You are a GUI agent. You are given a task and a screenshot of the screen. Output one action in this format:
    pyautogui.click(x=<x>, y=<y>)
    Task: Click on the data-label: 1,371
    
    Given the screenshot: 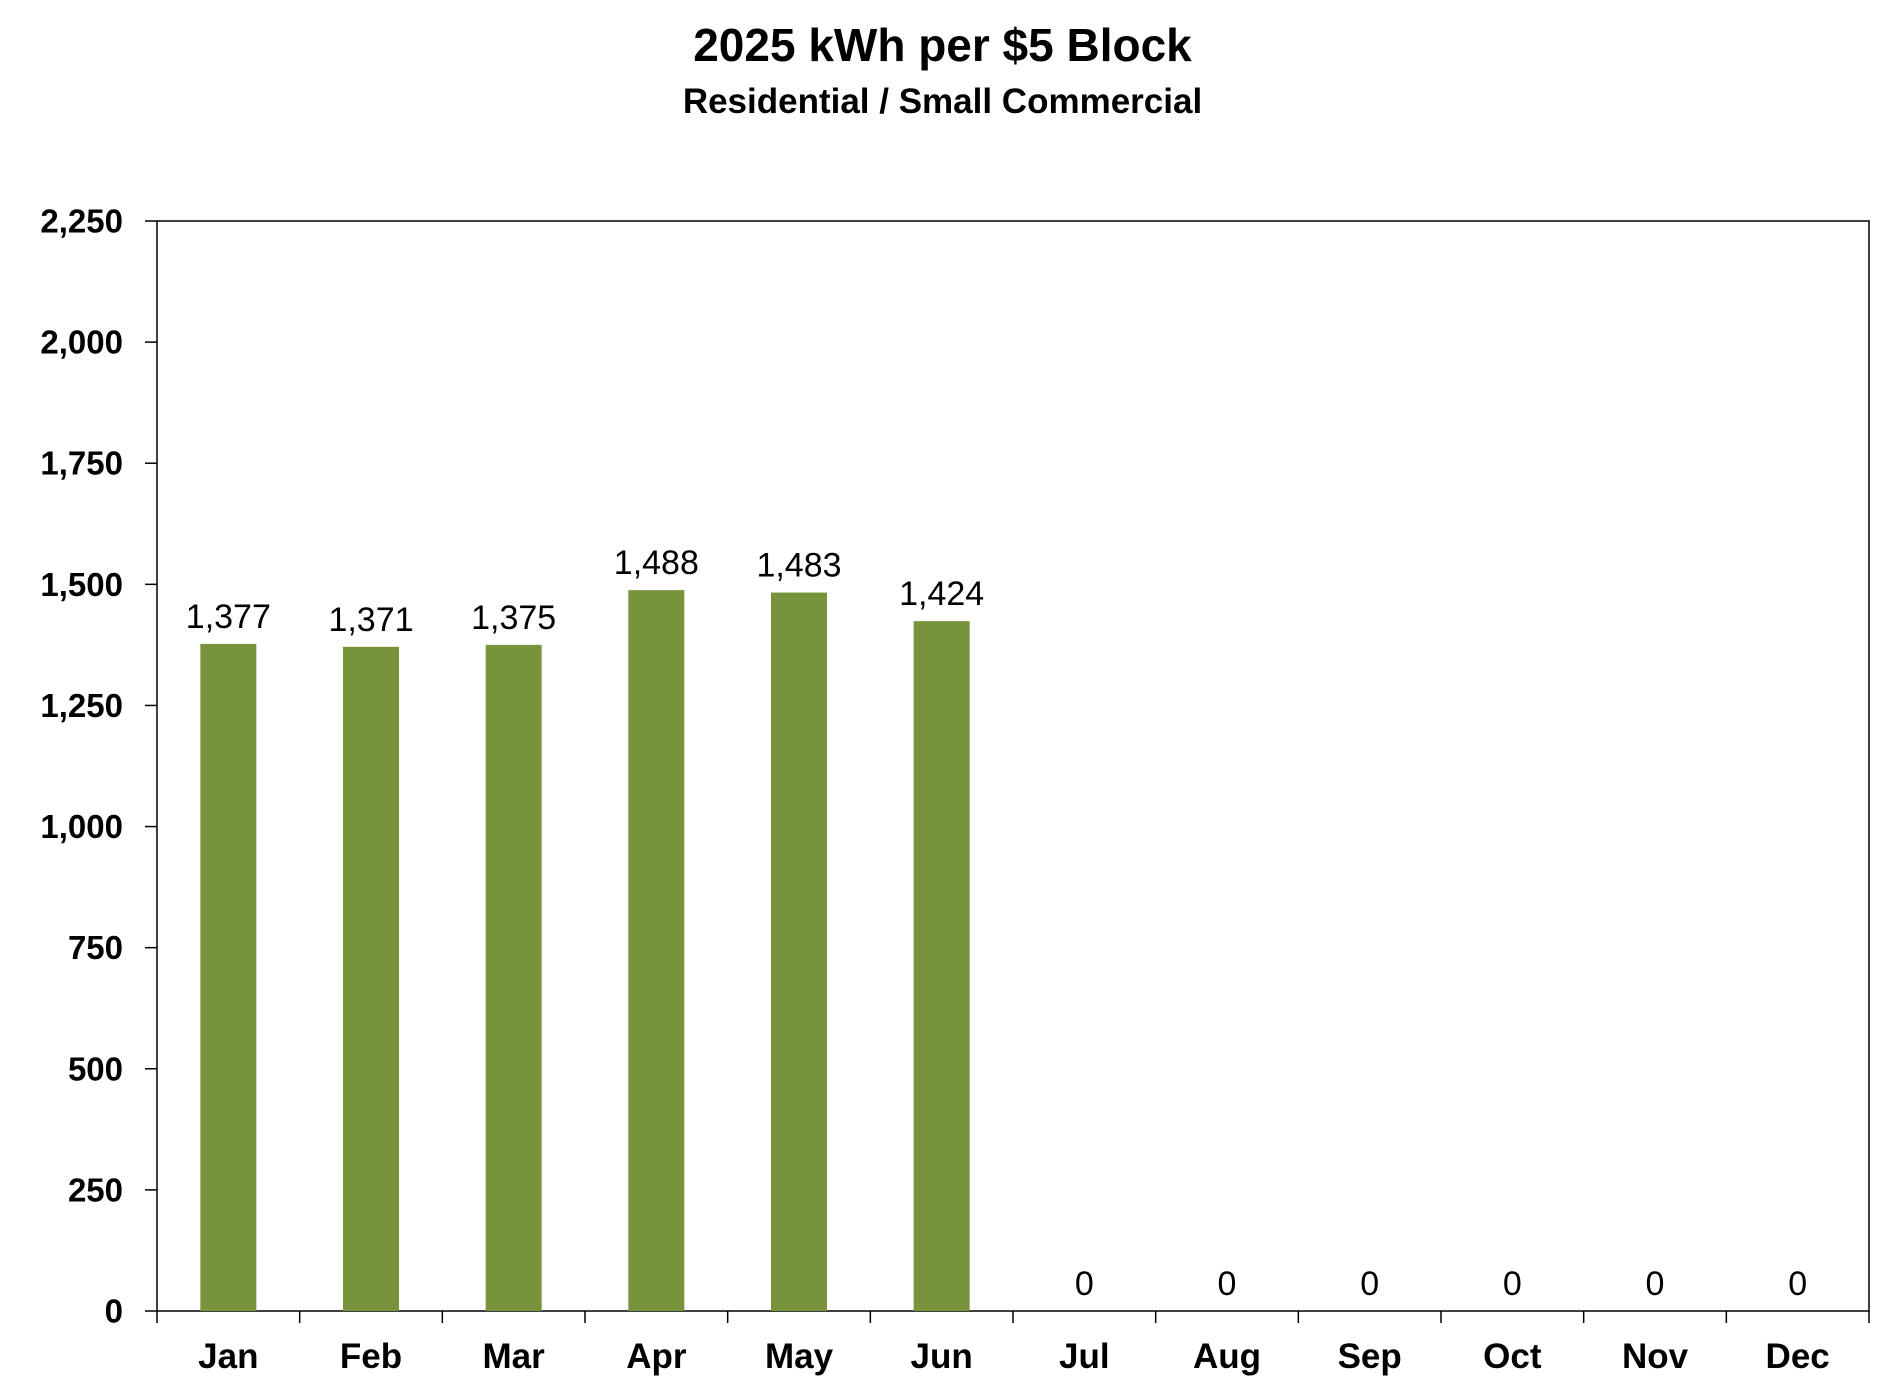 What is the action you would take?
    pyautogui.click(x=370, y=620)
    